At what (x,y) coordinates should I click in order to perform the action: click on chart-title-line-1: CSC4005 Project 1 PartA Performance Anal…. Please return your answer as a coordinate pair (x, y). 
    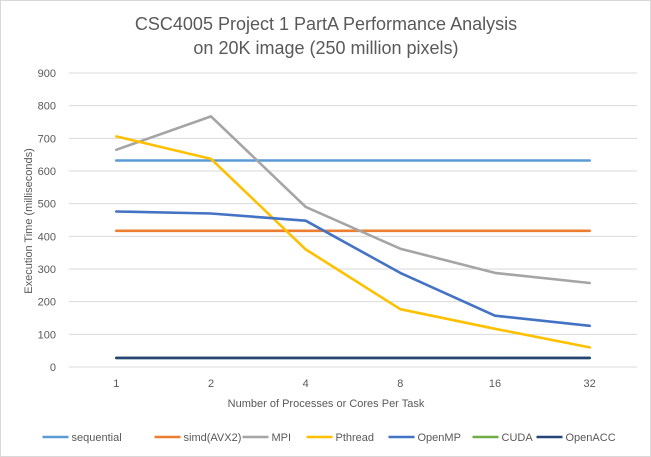
    Looking at the image, I should click on (326, 24).